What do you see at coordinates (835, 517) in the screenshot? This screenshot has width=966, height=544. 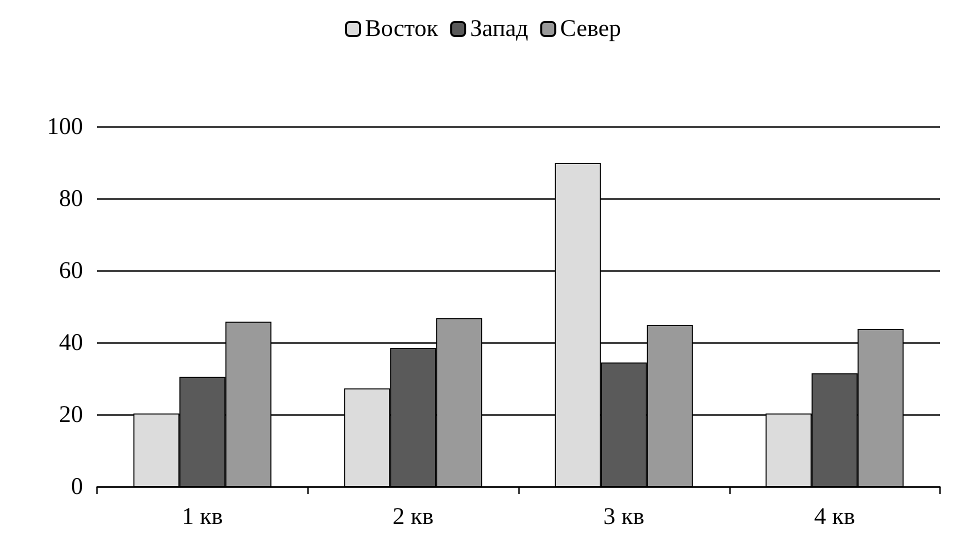 I see `x-tick-label: 4 кв` at bounding box center [835, 517].